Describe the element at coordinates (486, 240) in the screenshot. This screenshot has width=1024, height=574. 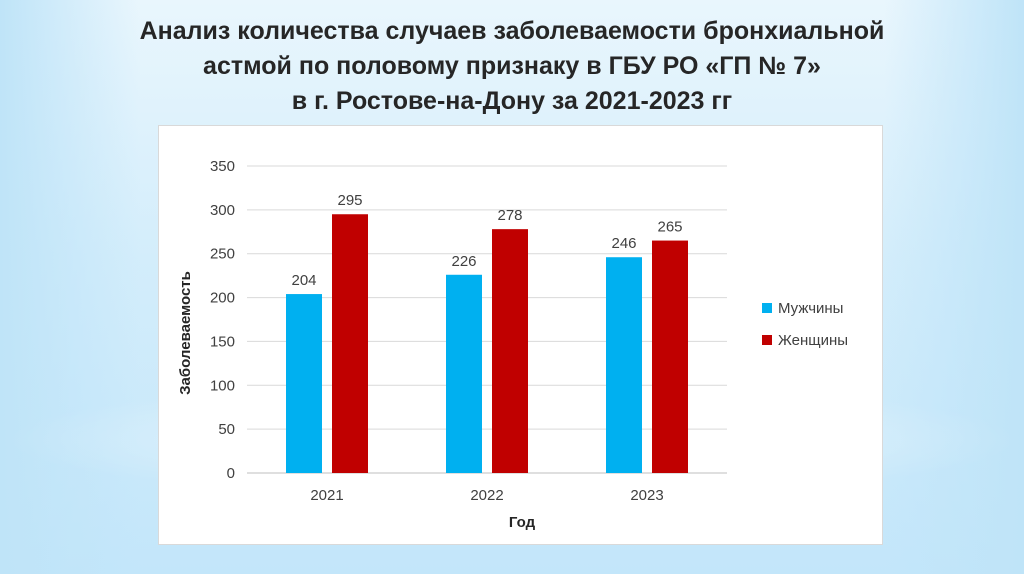
I see `data-labels: 204 295 226 278 246 265` at that location.